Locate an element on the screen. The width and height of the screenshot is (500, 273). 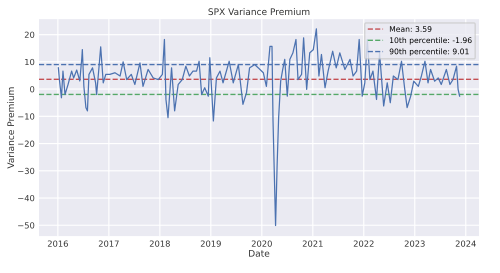
y-tick-label: −30 is located at coordinates (26, 171).